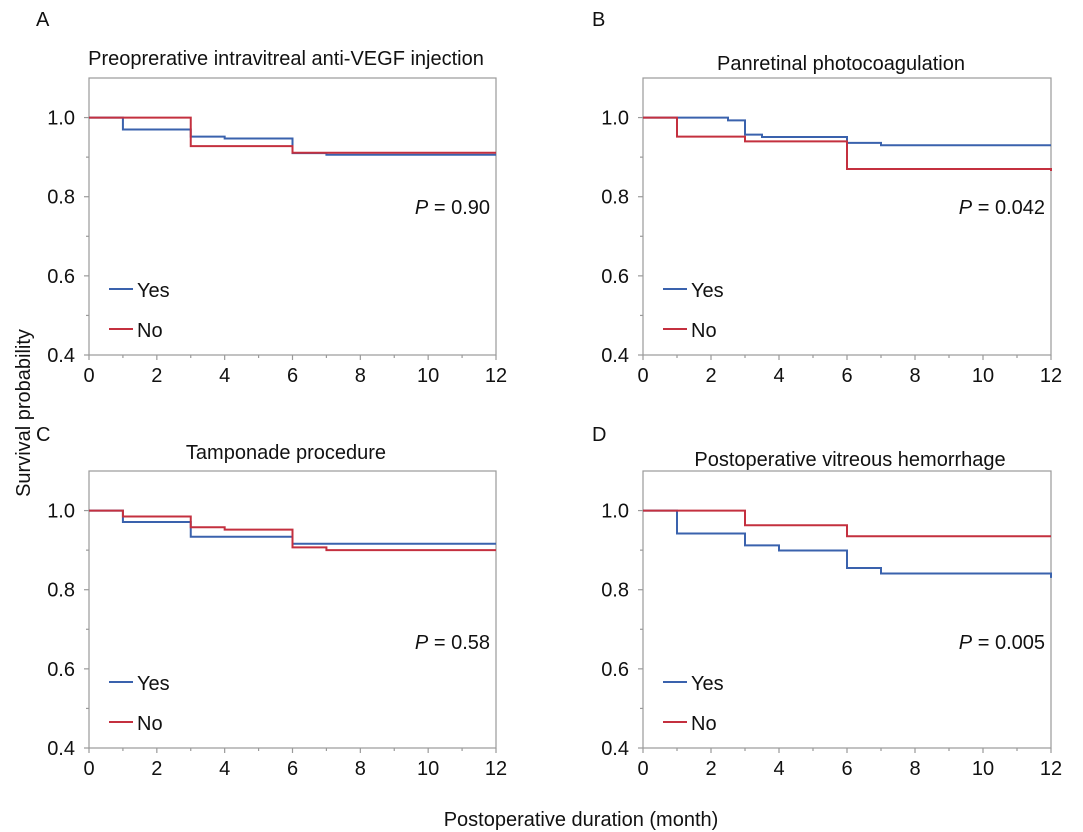  What do you see at coordinates (43, 435) in the screenshot?
I see `panel-letter: C` at bounding box center [43, 435].